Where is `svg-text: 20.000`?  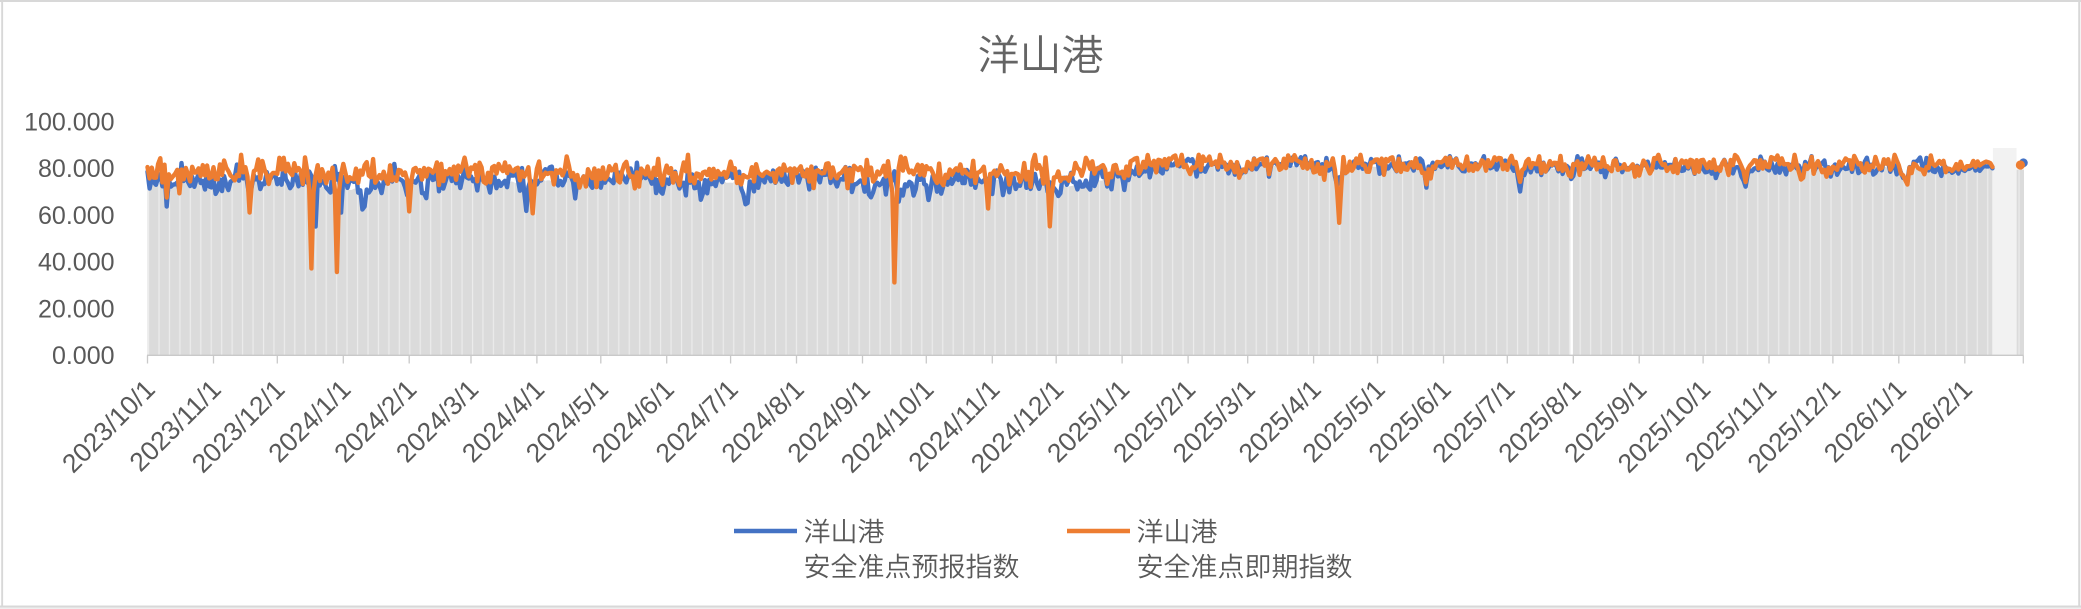 svg-text: 20.000 is located at coordinates (76, 309).